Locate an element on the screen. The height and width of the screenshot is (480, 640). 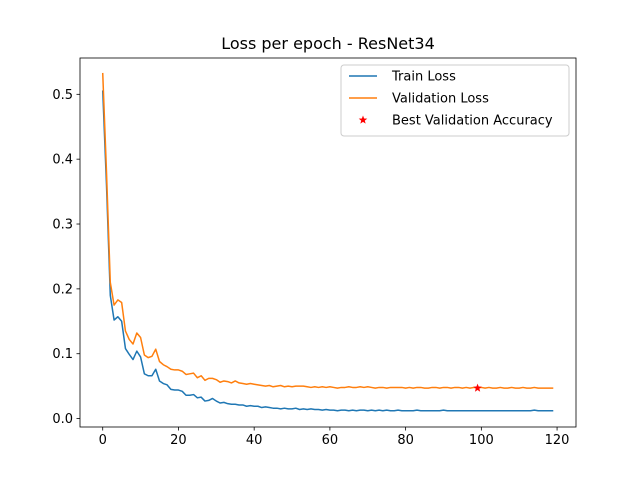
x-tick-label: 80 is located at coordinates (405, 440).